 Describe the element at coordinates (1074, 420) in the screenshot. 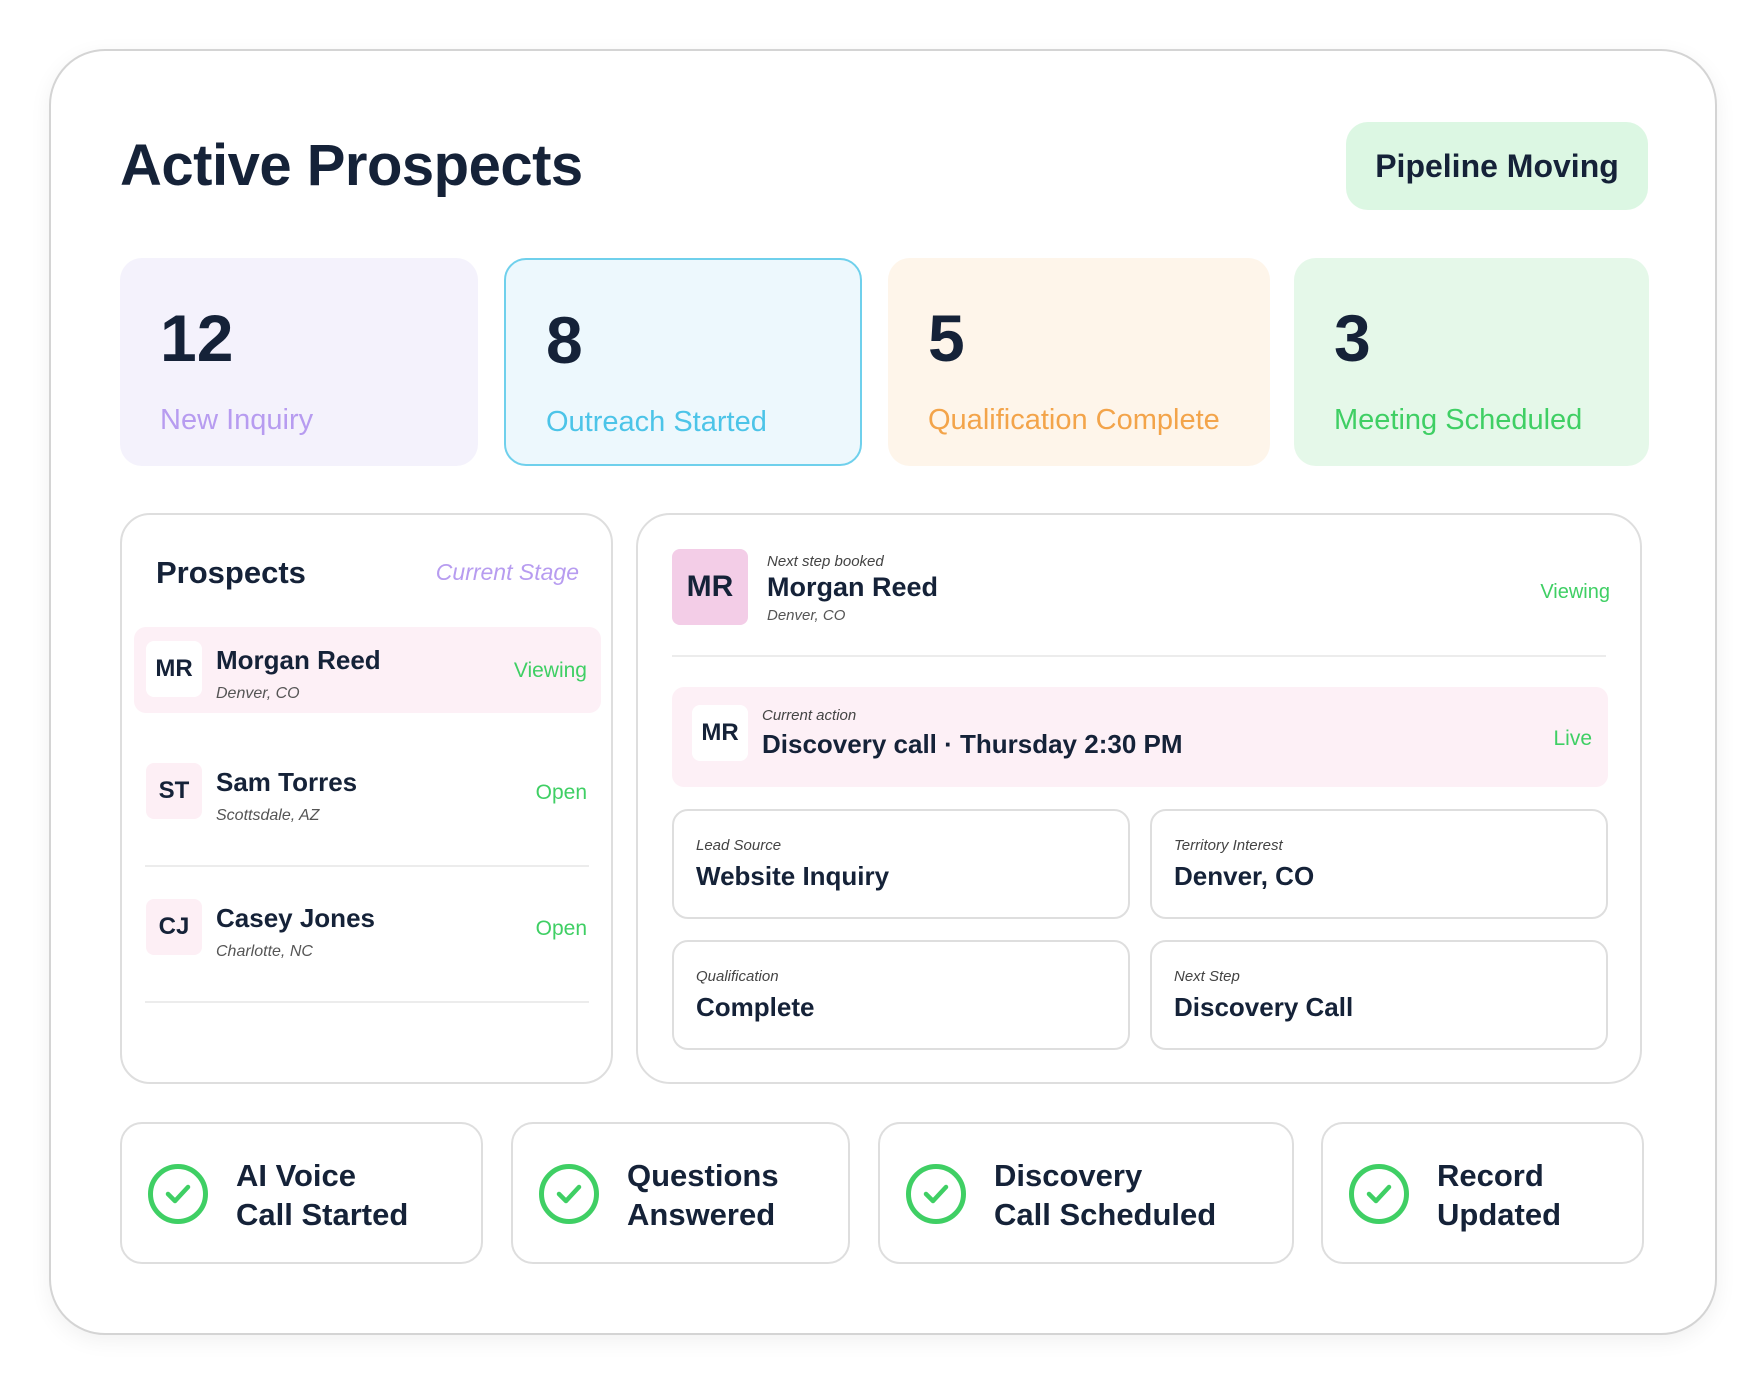

I see `stat-label: Qualification Complete` at that location.